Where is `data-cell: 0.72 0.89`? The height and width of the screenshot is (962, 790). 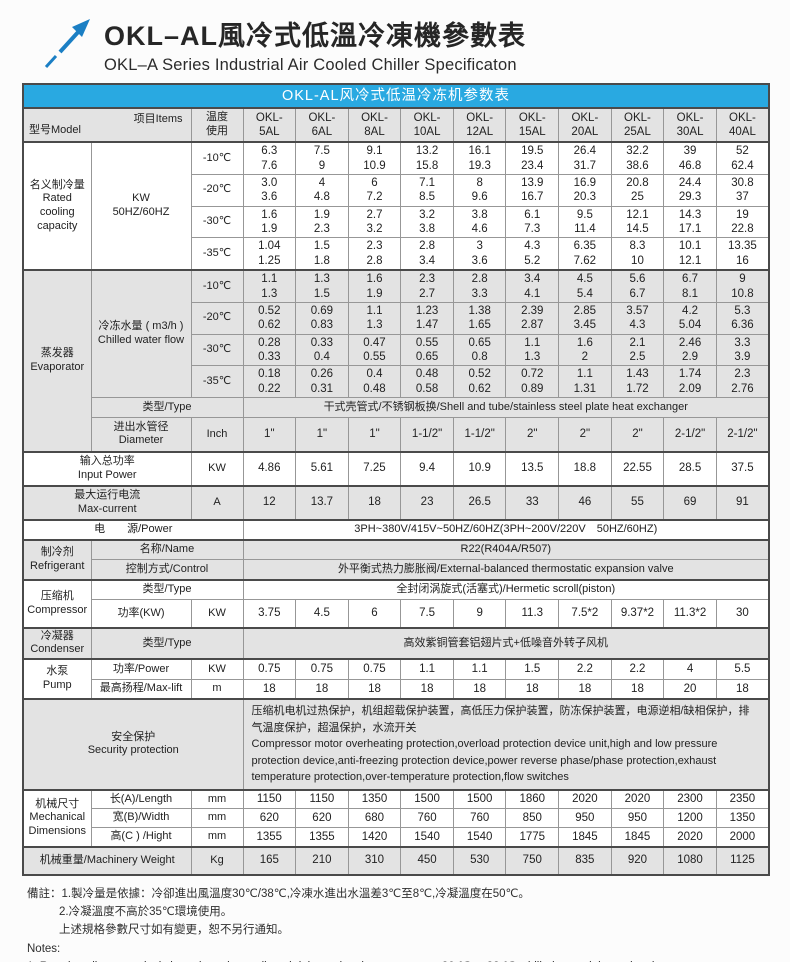 data-cell: 0.72 0.89 is located at coordinates (532, 382).